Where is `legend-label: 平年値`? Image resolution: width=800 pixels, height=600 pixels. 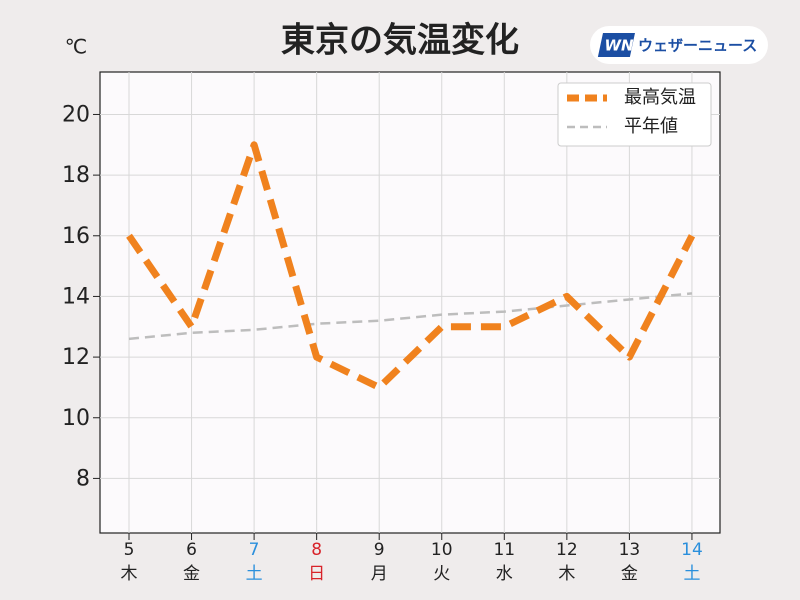
legend-label: 平年値 is located at coordinates (651, 126).